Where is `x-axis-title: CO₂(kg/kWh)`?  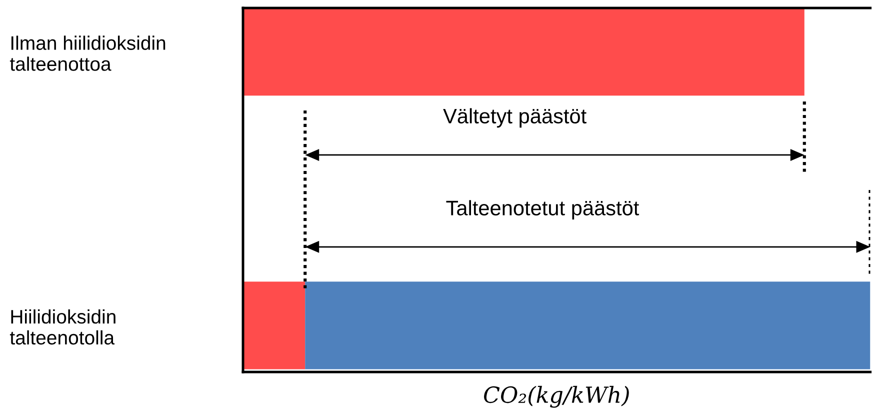
x-axis-title: CO₂(kg/kWh) is located at coordinates (556, 397).